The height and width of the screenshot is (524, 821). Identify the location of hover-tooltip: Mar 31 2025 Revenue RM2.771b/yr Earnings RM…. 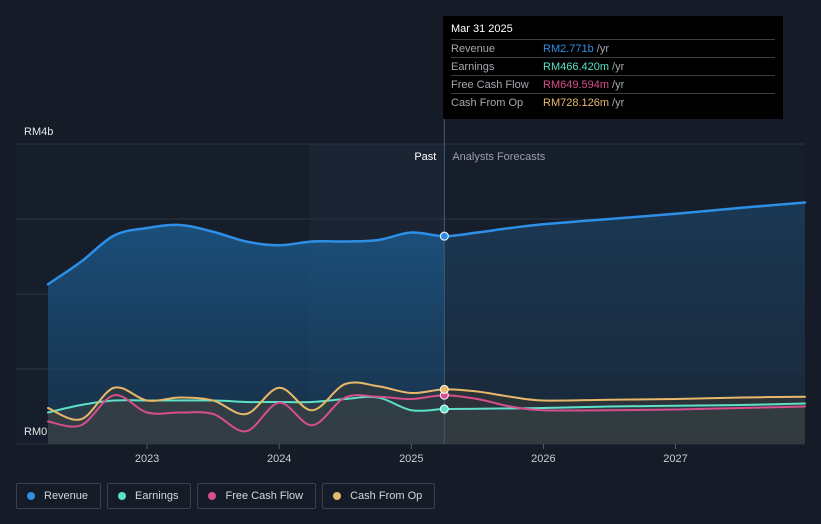
(613, 67).